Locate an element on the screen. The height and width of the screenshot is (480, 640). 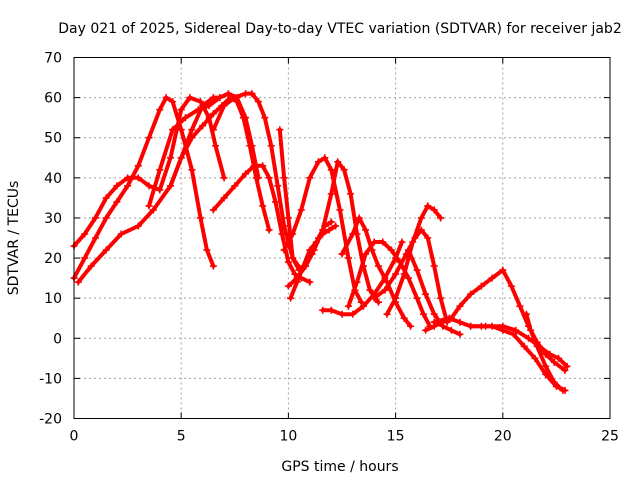
y-tick-label: 0 is located at coordinates (57, 339).